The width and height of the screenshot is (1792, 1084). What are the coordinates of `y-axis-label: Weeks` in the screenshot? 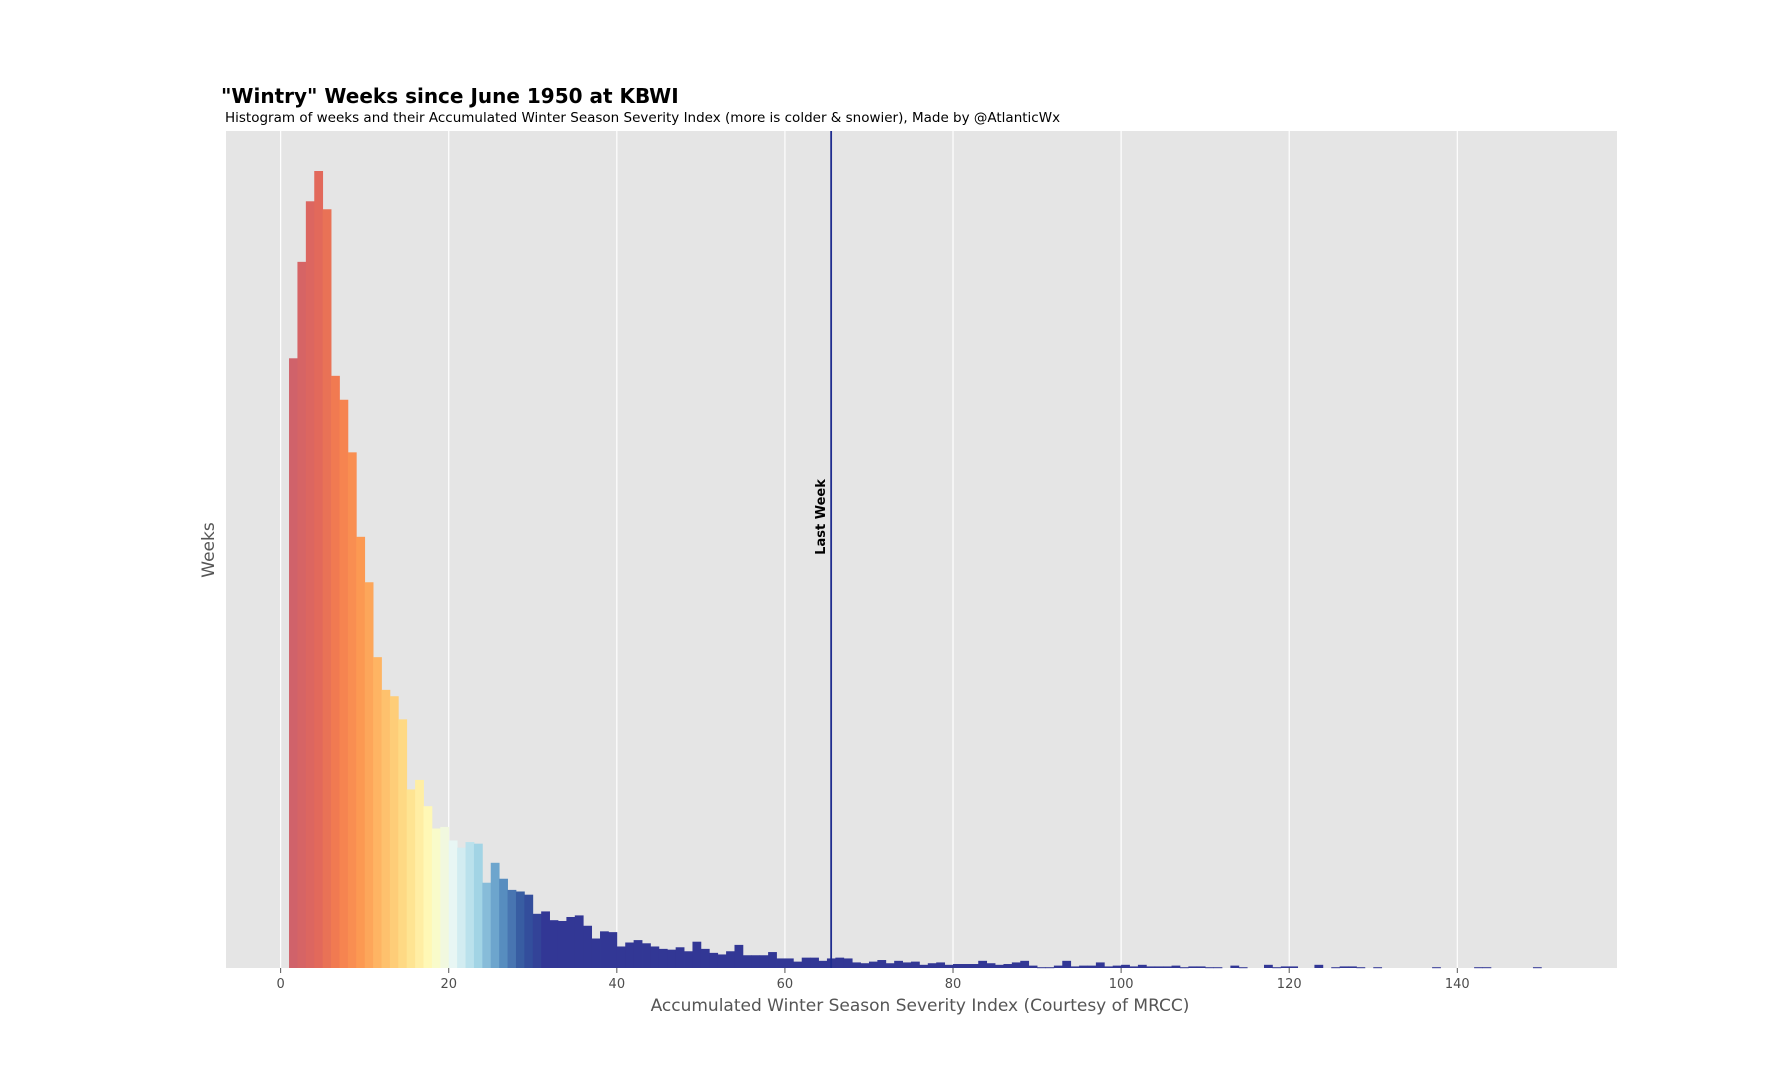 It's located at (209, 550).